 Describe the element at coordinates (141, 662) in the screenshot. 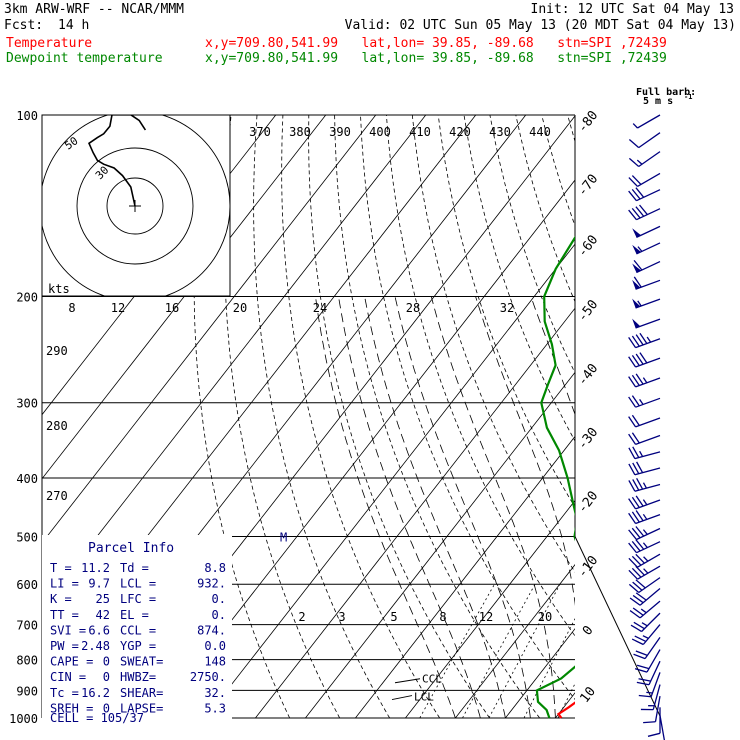

I see `parcel-param-label: SWEAT=` at that location.